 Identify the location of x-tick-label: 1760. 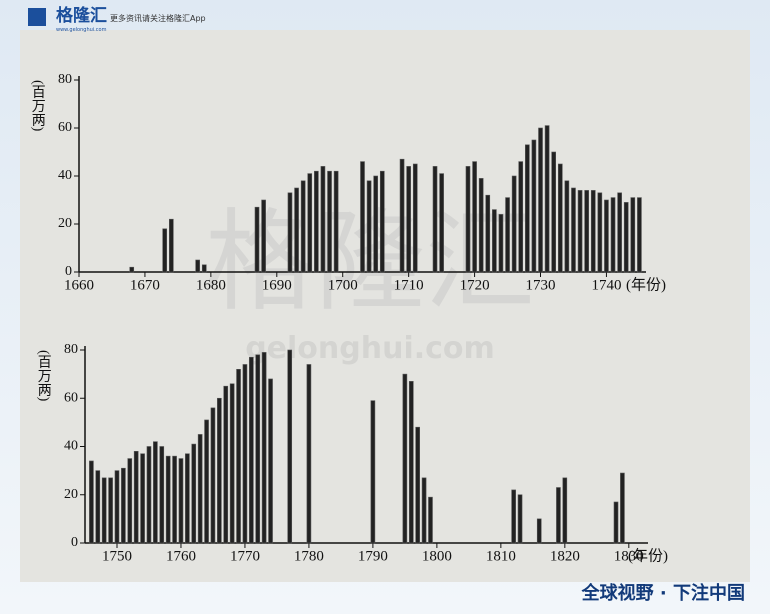
(181, 557).